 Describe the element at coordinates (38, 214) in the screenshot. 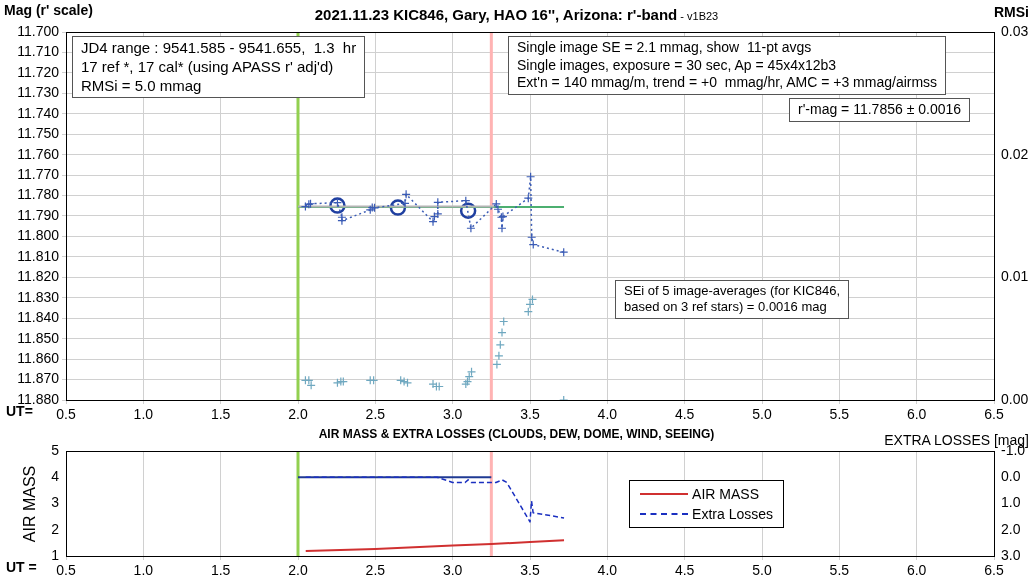

I see `y-tick-label: 11.790` at that location.